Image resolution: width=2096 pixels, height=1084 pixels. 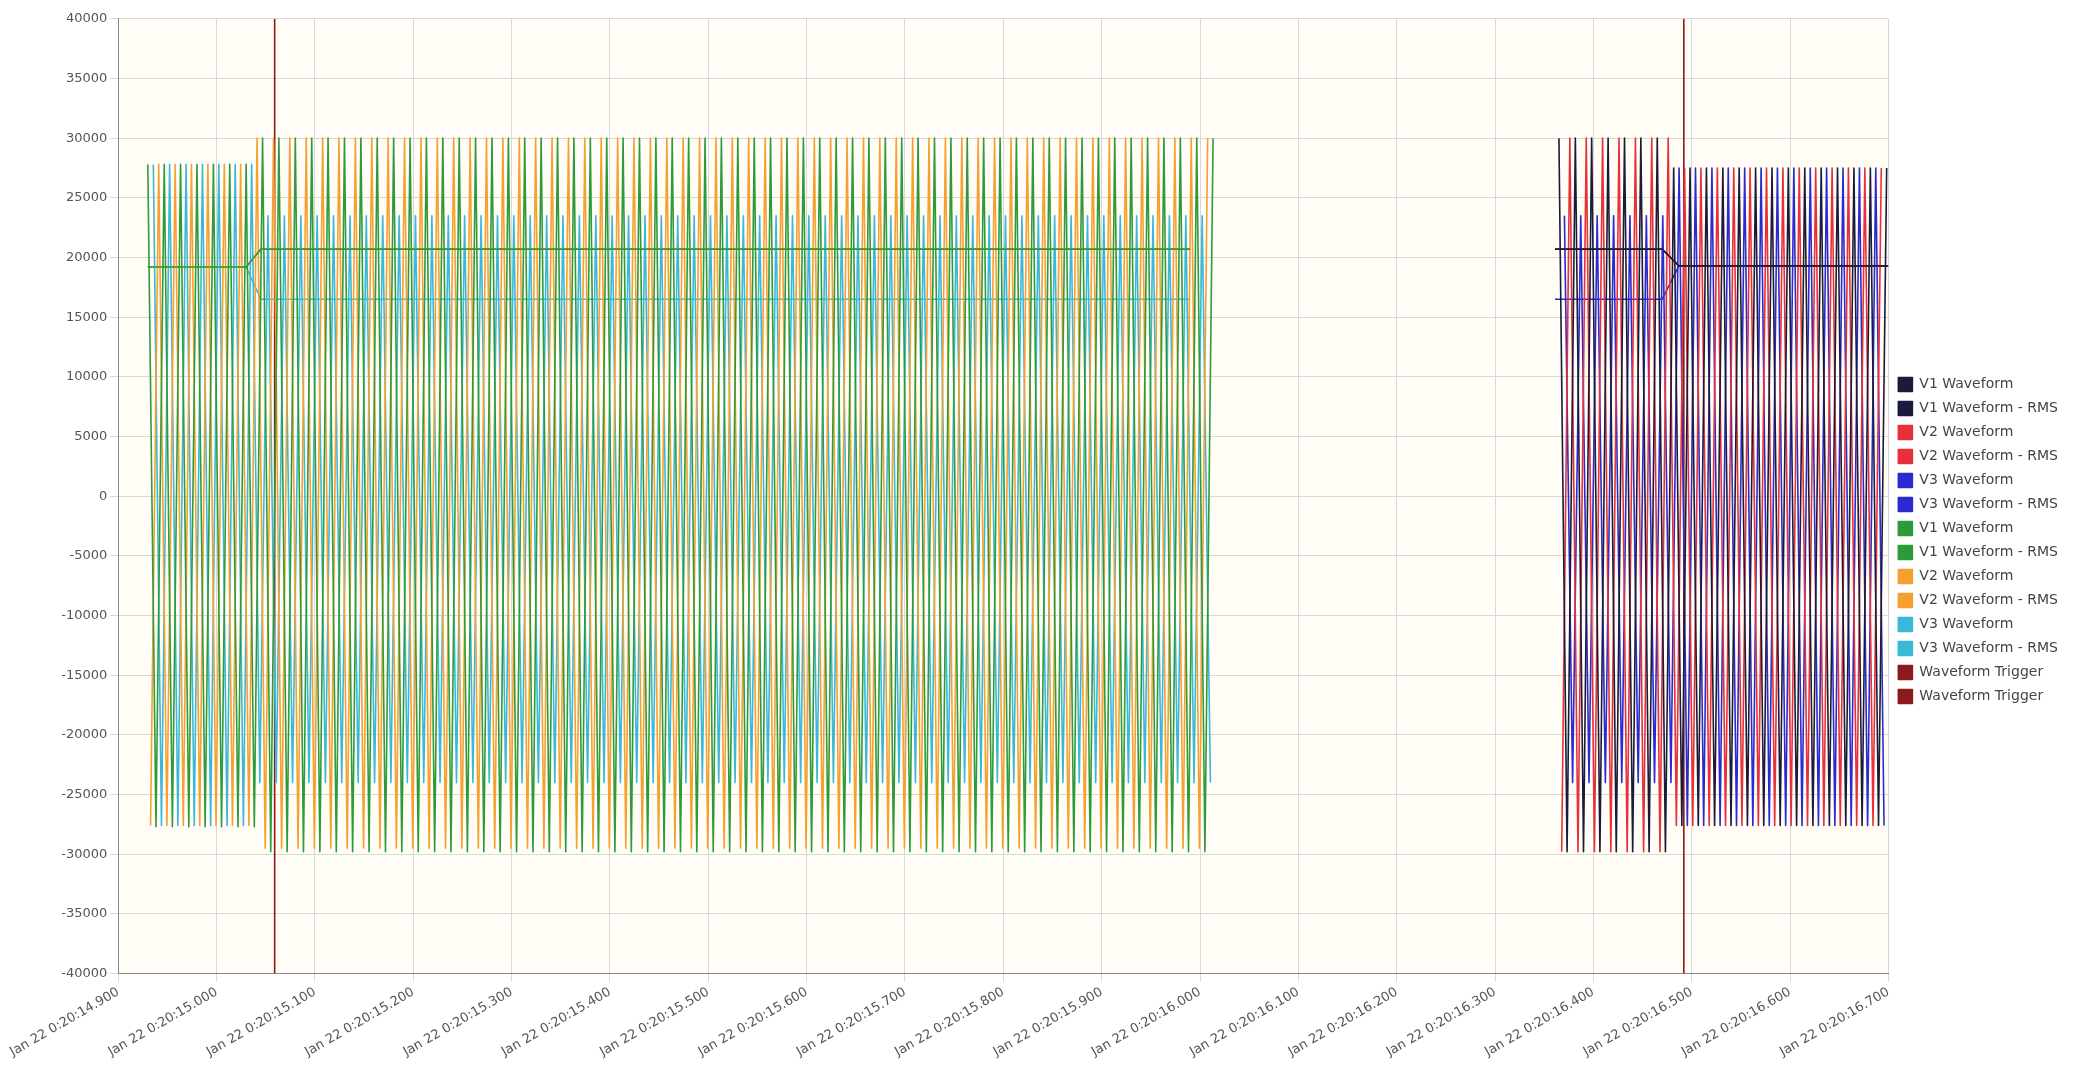 What do you see at coordinates (84, 972) in the screenshot?
I see `y-tick-label: -40000` at bounding box center [84, 972].